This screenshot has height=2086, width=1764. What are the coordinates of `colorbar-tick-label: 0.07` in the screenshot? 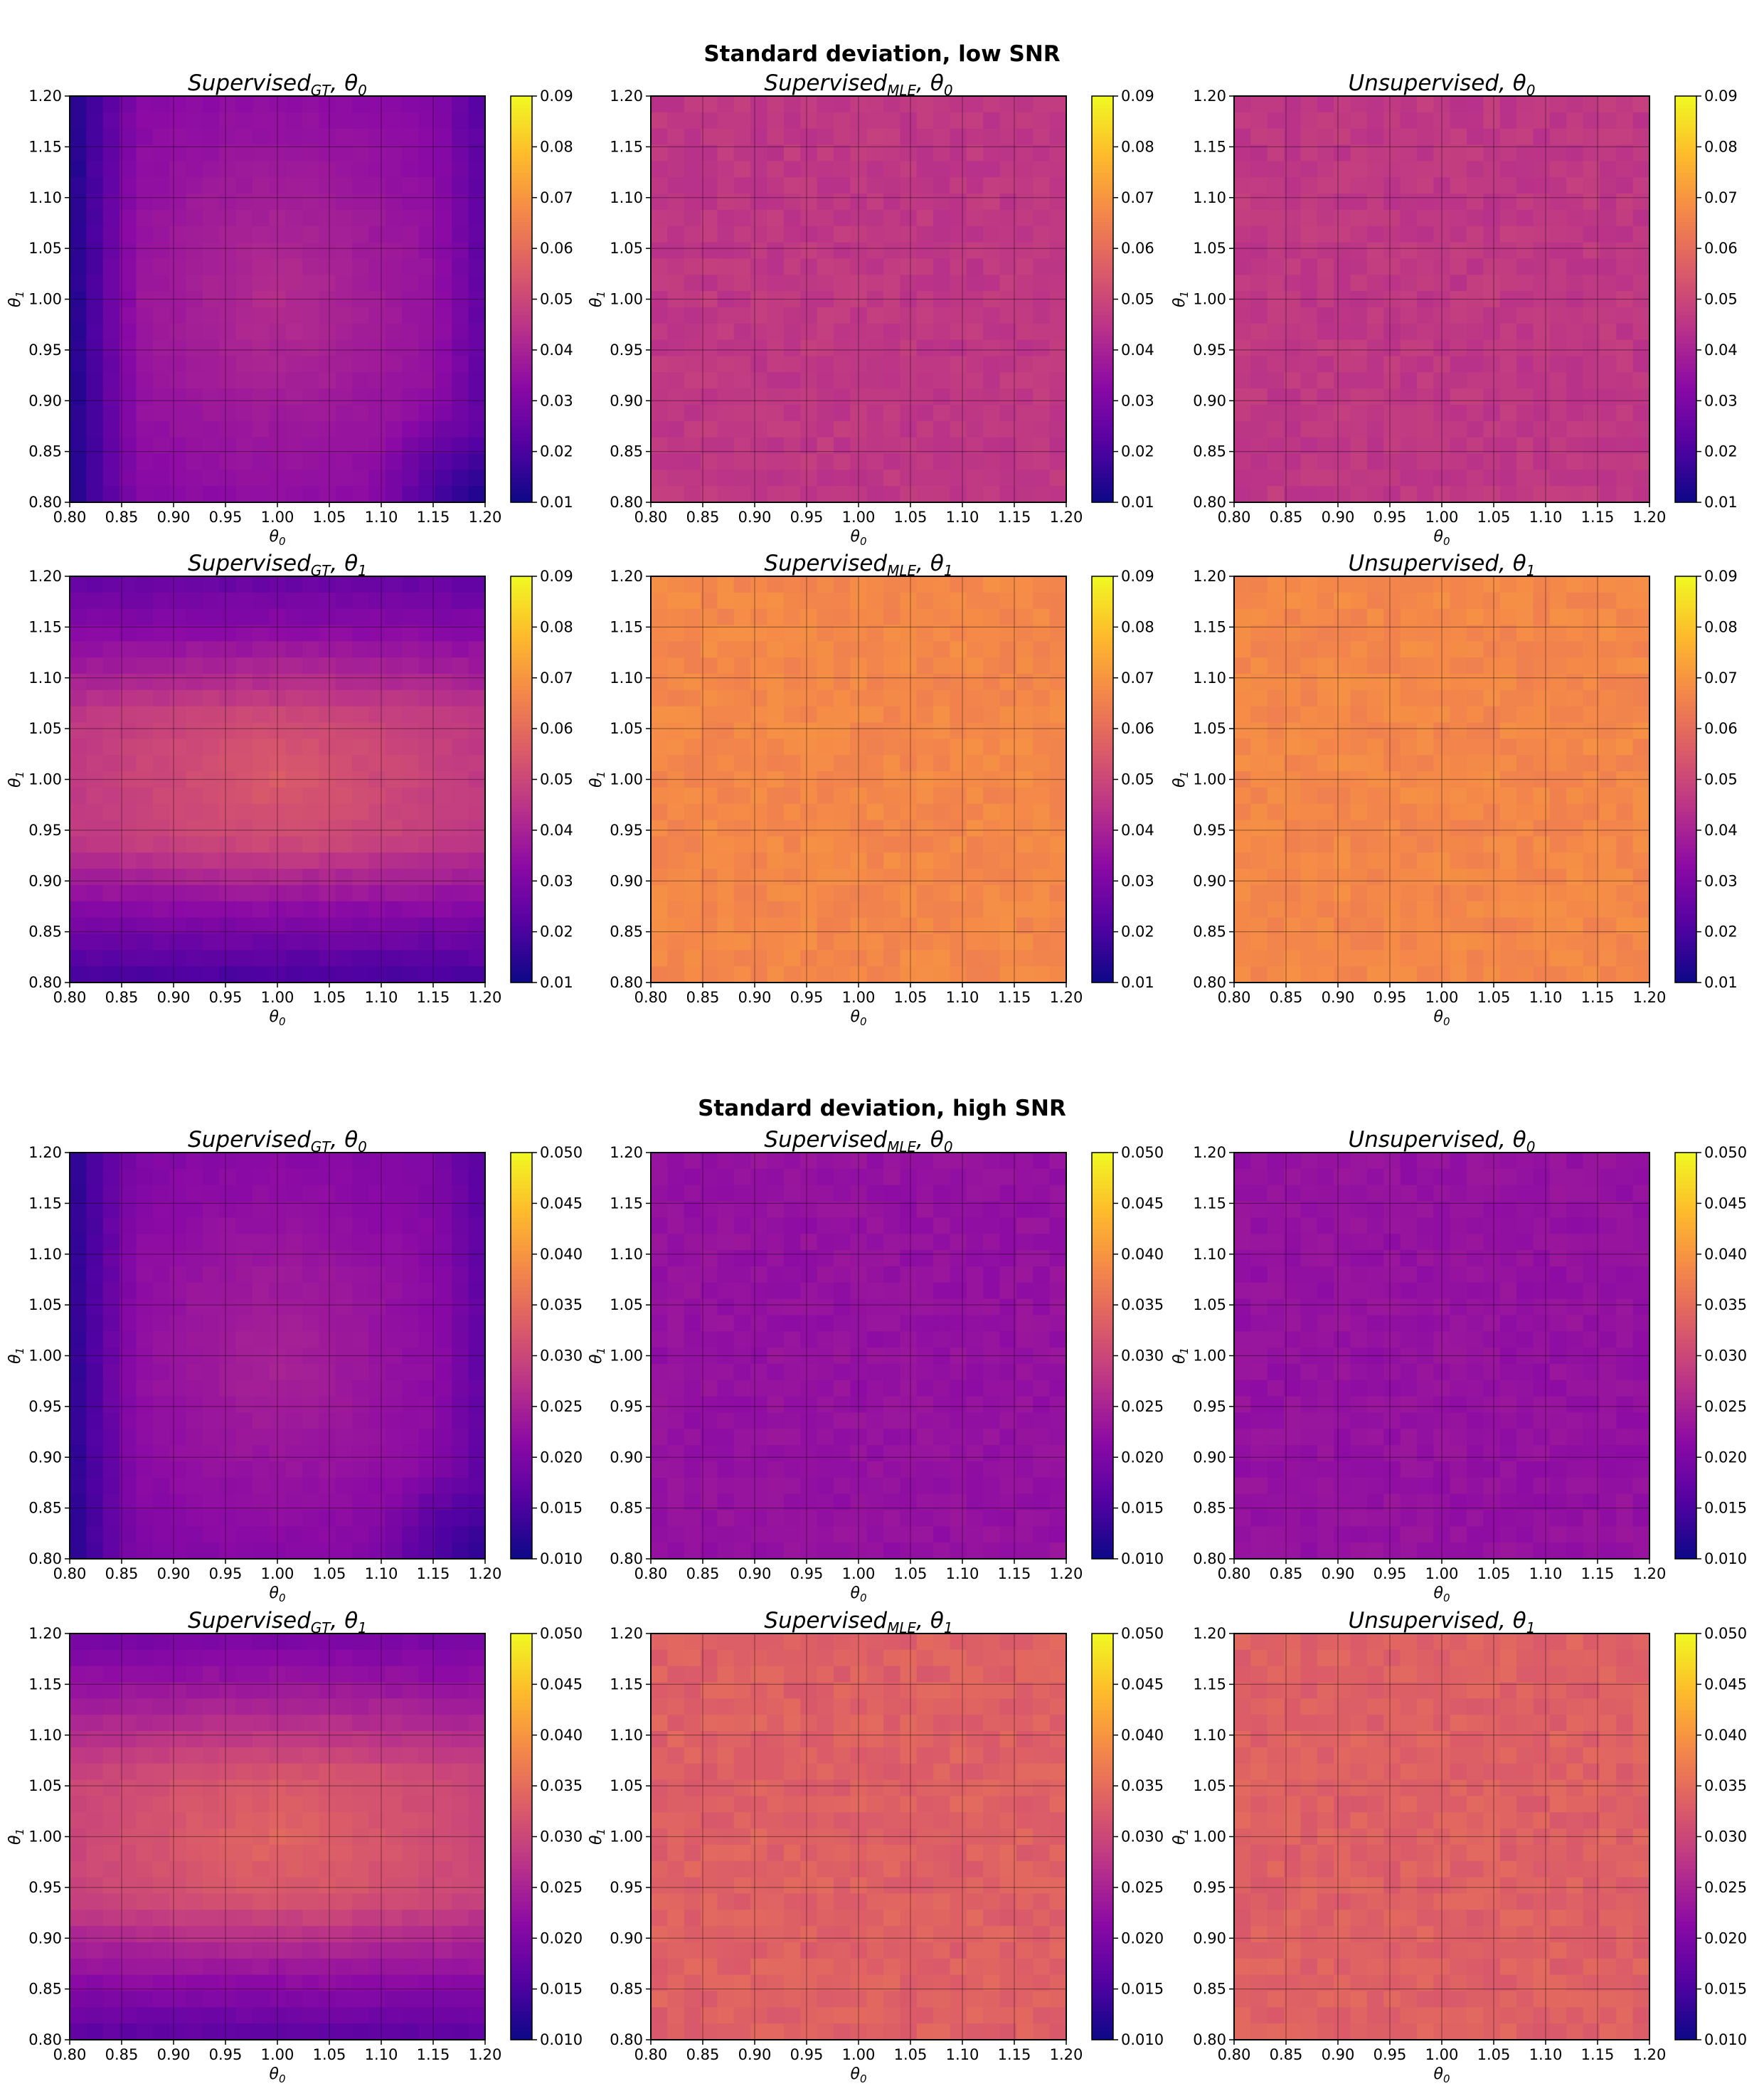 It's located at (1721, 678).